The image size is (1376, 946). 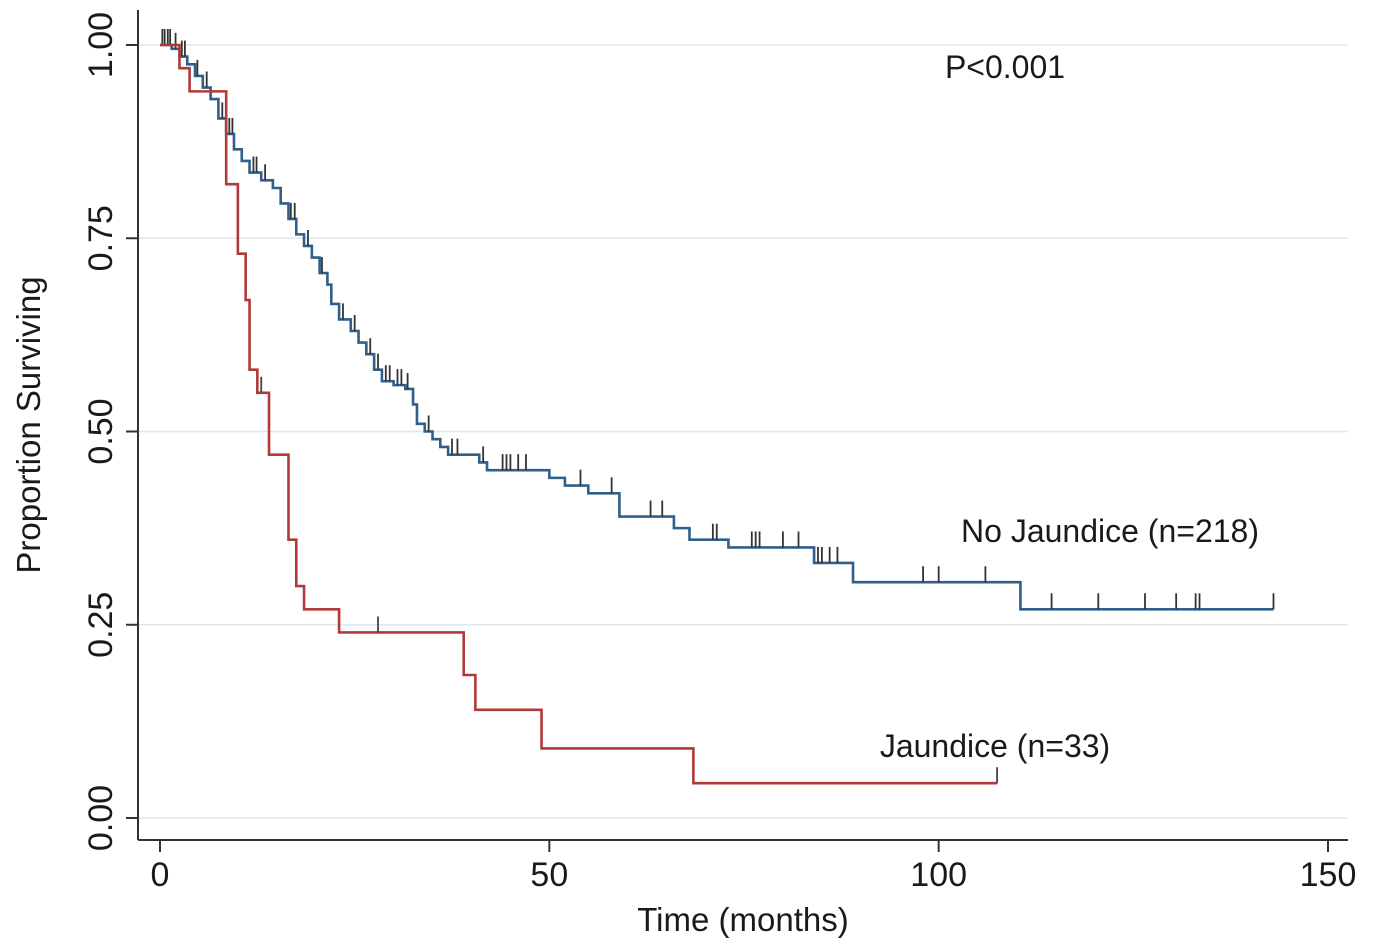 What do you see at coordinates (742, 919) in the screenshot?
I see `x-axis-title: Time (months)` at bounding box center [742, 919].